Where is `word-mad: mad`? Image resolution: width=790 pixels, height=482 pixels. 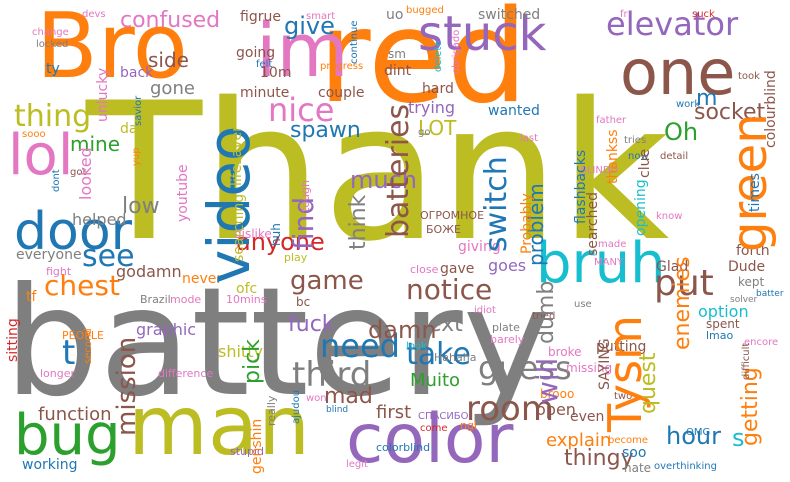 word-mad: mad is located at coordinates (348, 396).